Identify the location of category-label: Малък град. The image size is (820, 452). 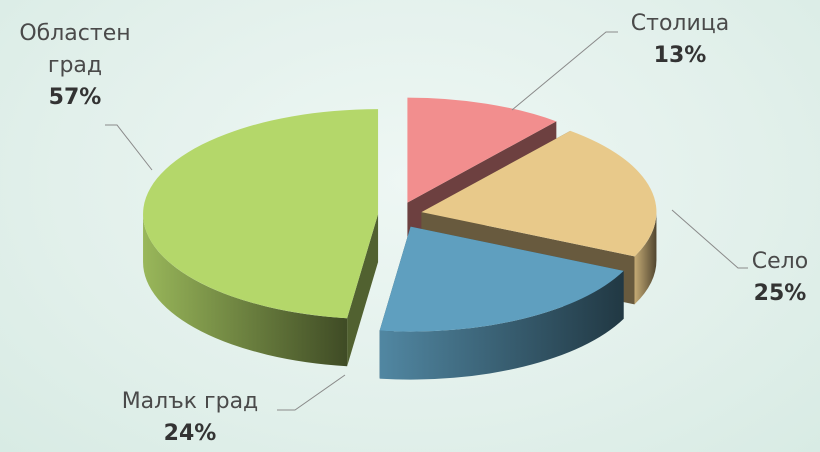
(190, 401).